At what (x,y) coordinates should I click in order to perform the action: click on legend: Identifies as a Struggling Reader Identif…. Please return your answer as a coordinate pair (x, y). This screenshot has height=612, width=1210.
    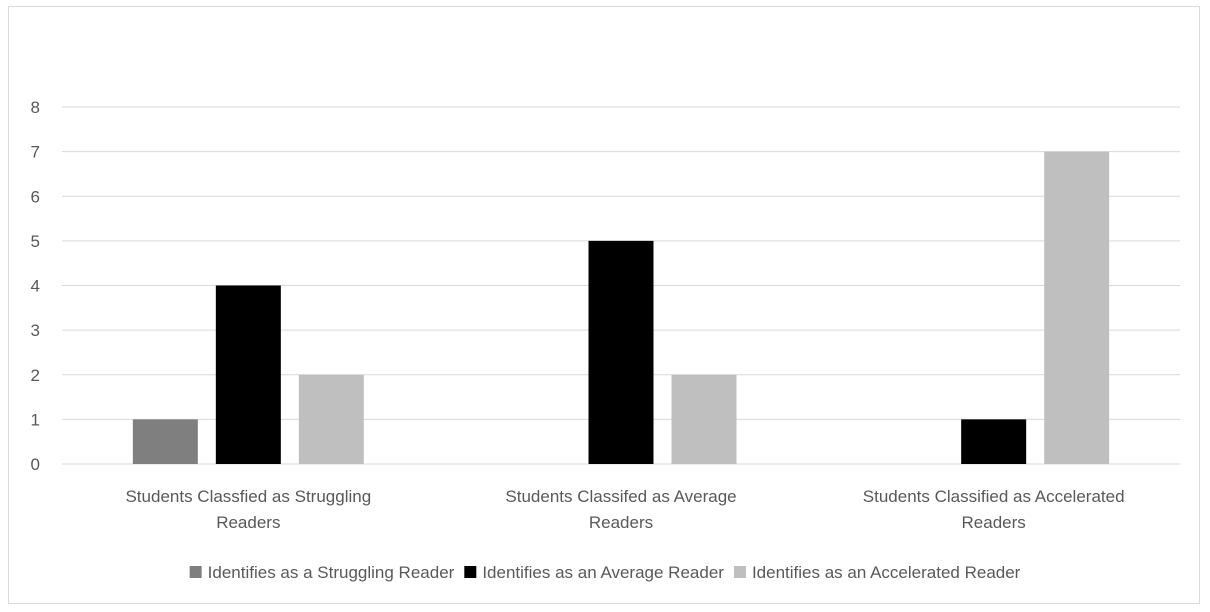
    Looking at the image, I should click on (605, 572).